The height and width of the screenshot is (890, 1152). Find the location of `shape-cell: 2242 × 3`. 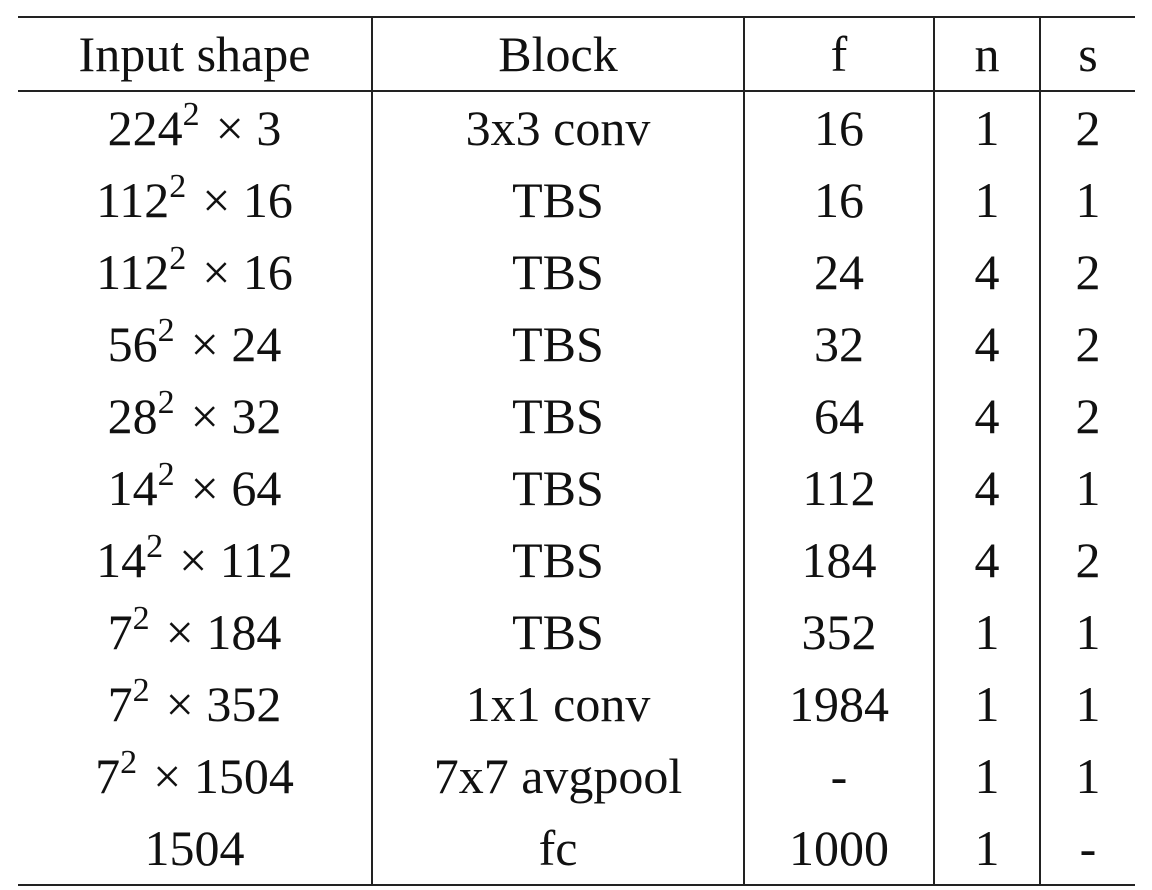

shape-cell: 2242 × 3 is located at coordinates (195, 127).